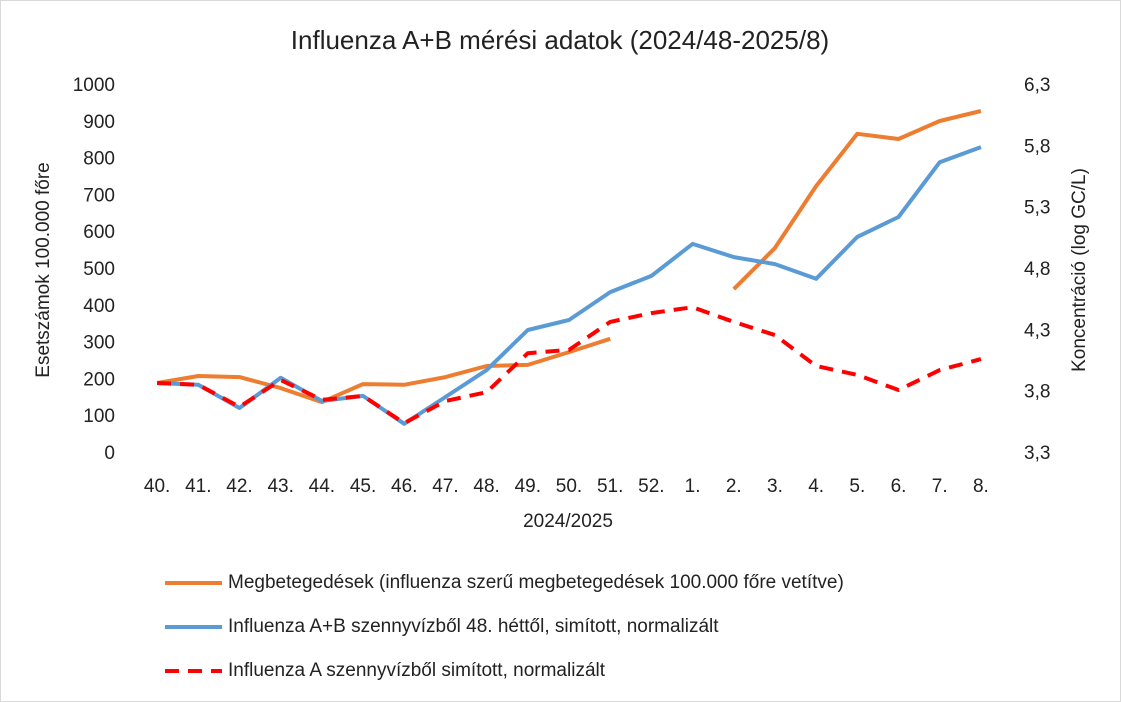 The image size is (1121, 702). Describe the element at coordinates (99, 306) in the screenshot. I see `y-tick-label: 400` at that location.